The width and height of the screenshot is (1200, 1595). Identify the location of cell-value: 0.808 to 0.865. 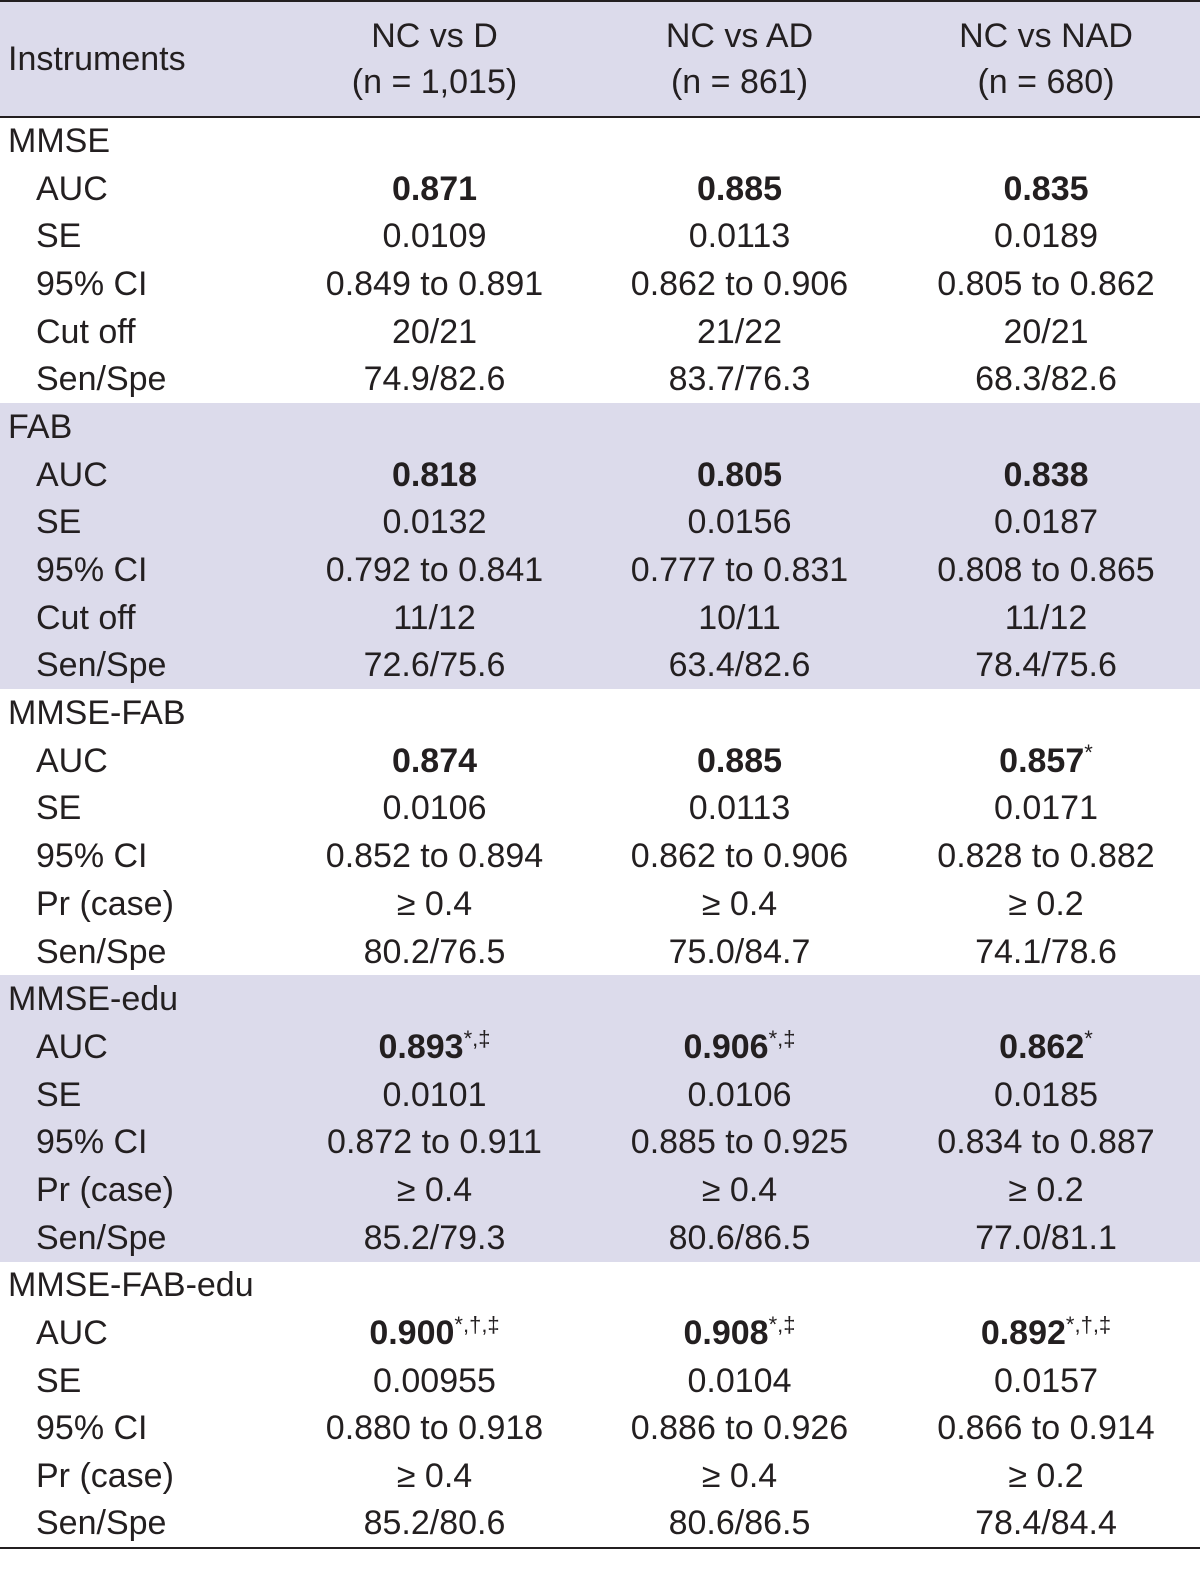
(1046, 570).